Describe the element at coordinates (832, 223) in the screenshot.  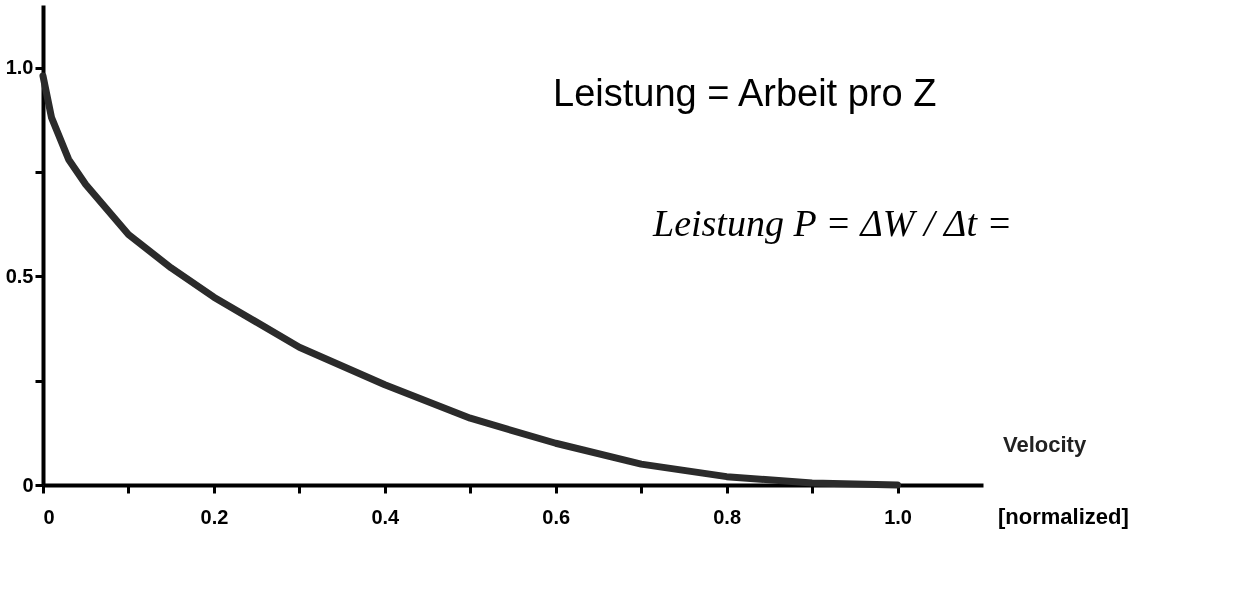
I see `annotation: Leistung P = ΔW / Δt =` at that location.